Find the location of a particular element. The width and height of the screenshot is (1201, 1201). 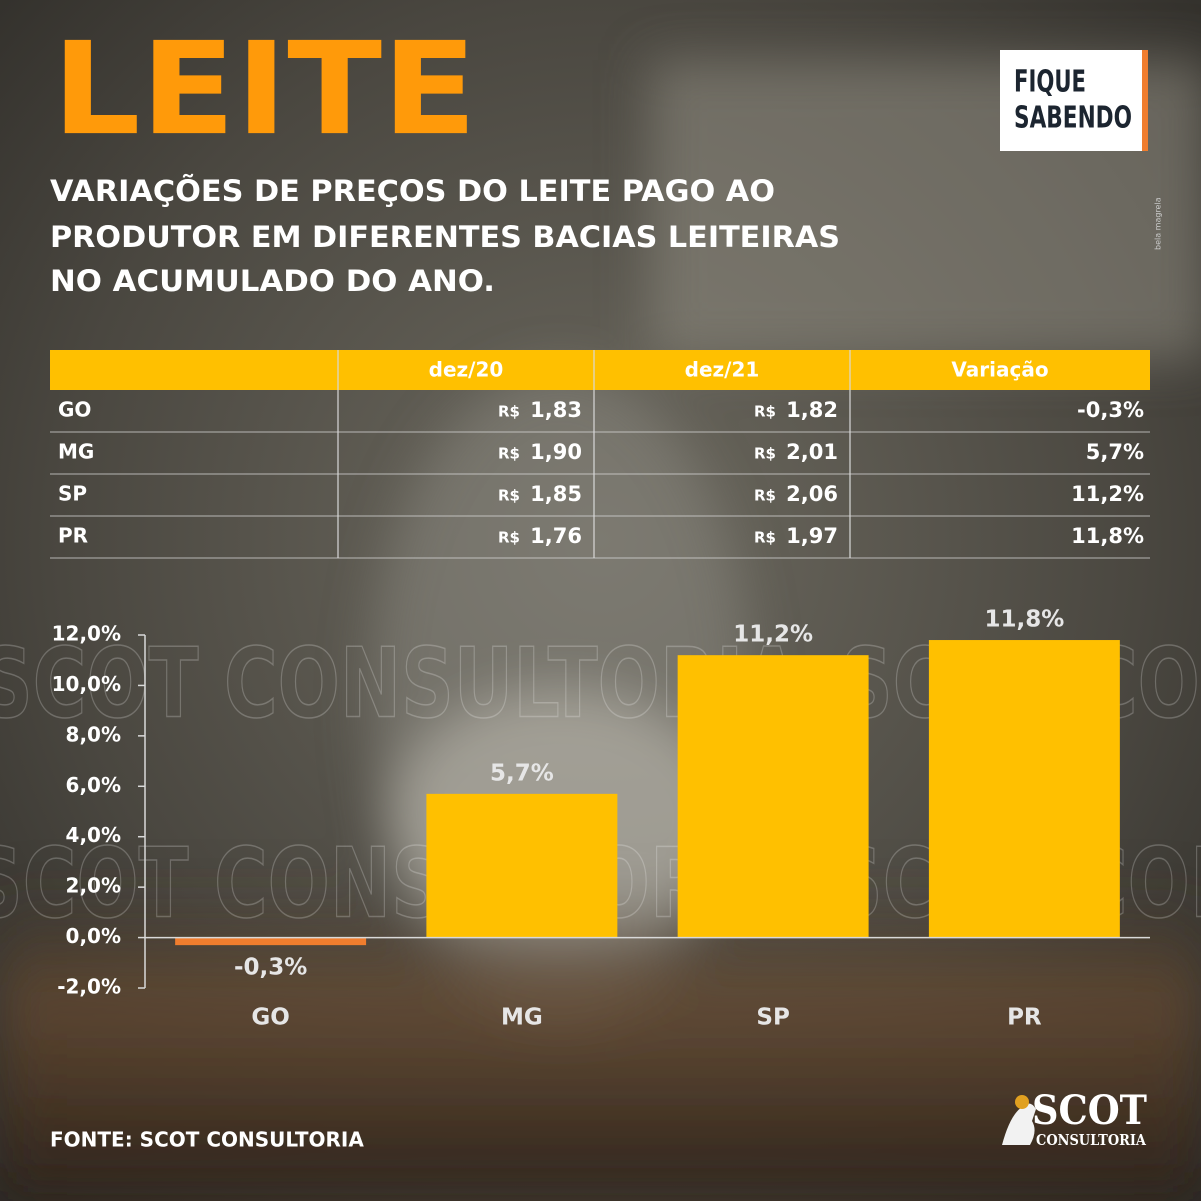

subtitle: NO ACUMULADO DO ANO. is located at coordinates (272, 281).